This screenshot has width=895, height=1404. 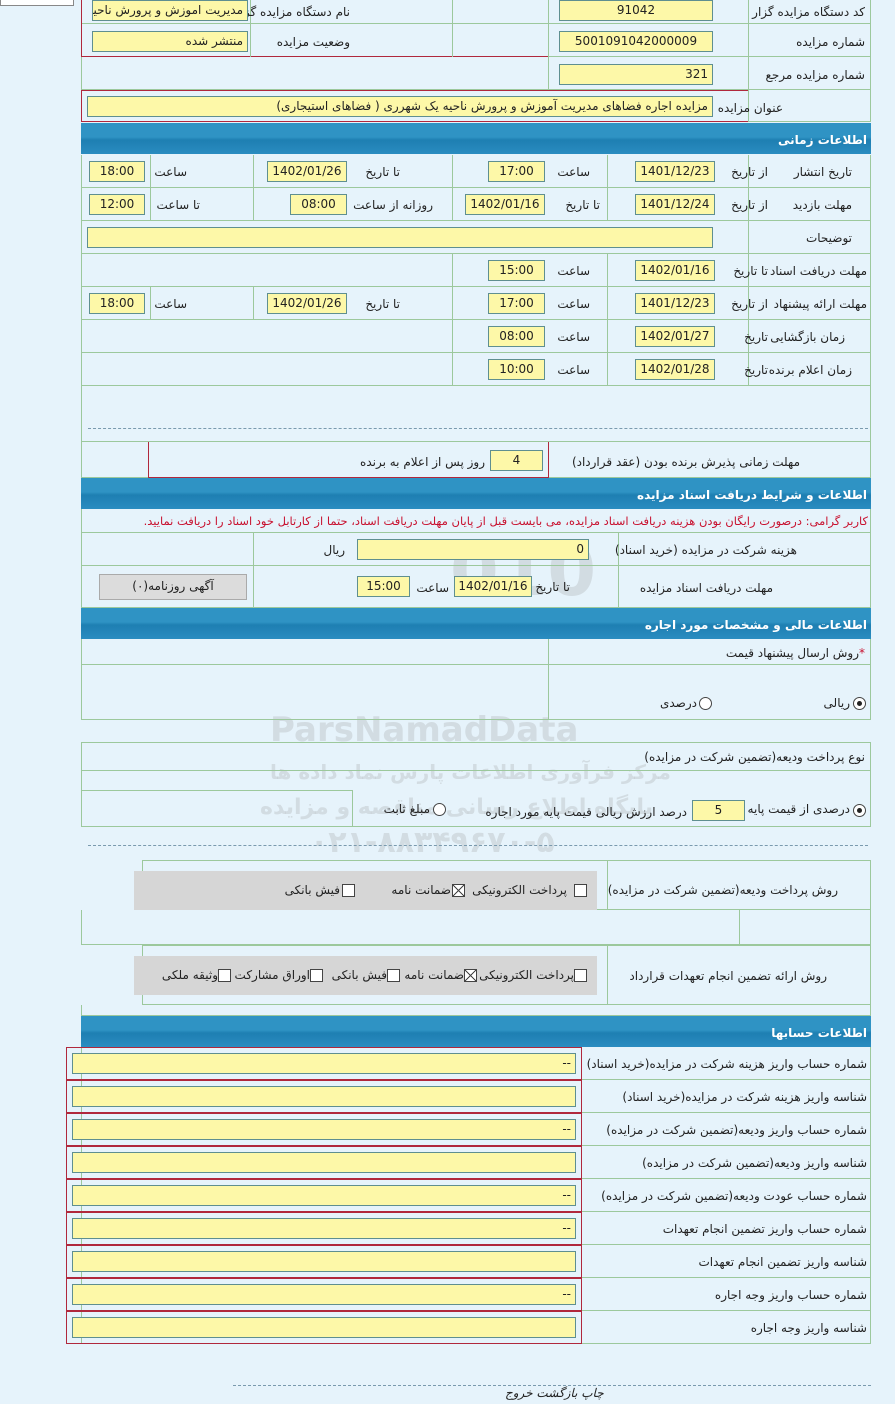 What do you see at coordinates (505, 204) in the screenshot?
I see `visit-to-field: 1402/01/16` at bounding box center [505, 204].